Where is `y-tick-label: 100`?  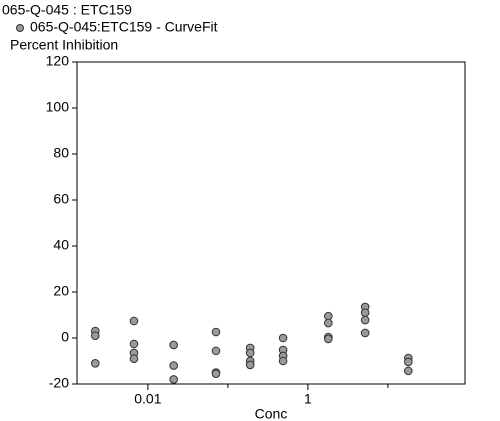
y-tick-label: 100 is located at coordinates (58, 107).